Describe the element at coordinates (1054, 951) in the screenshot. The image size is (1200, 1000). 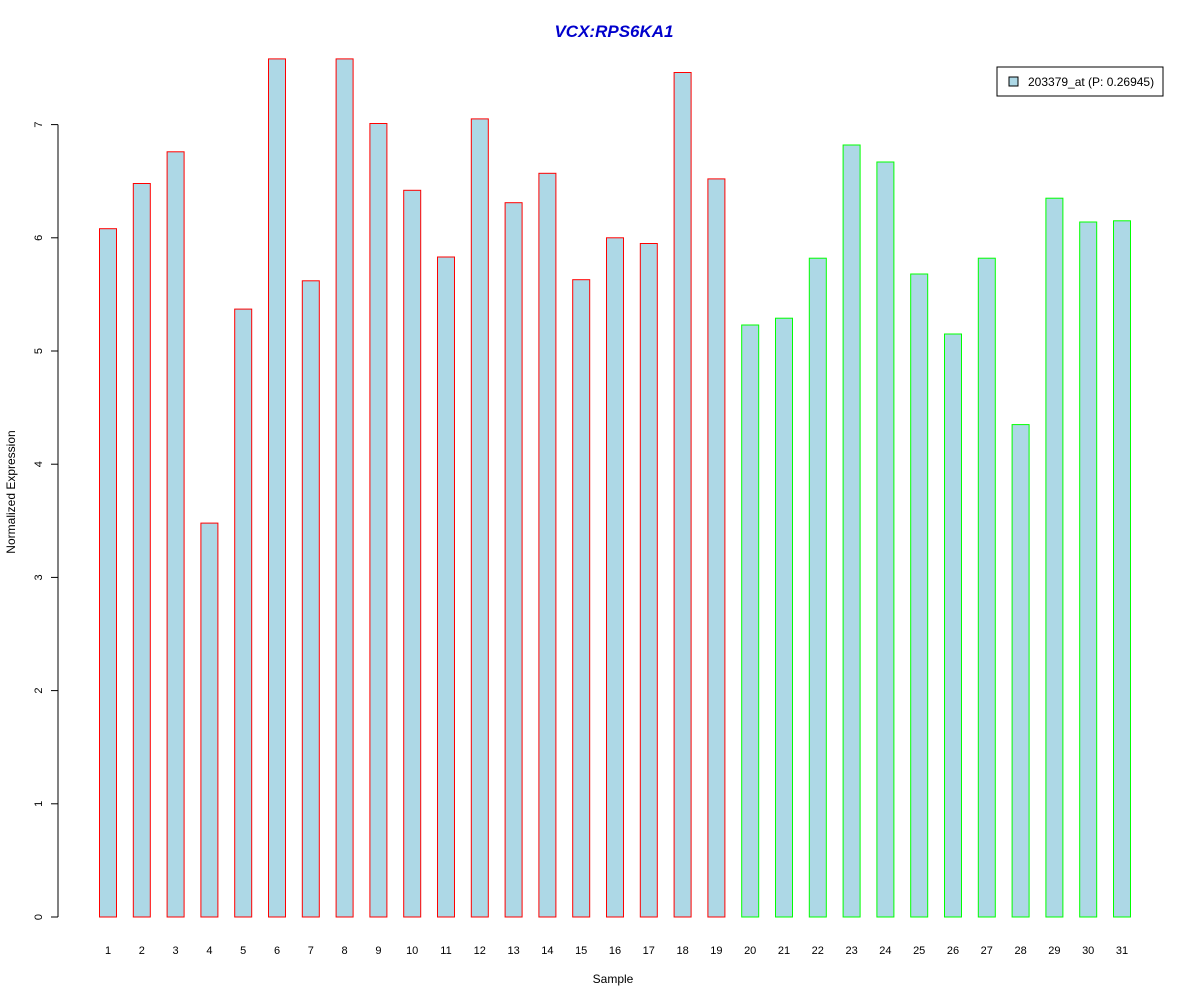
I see `x-tick-label-29: 29` at that location.